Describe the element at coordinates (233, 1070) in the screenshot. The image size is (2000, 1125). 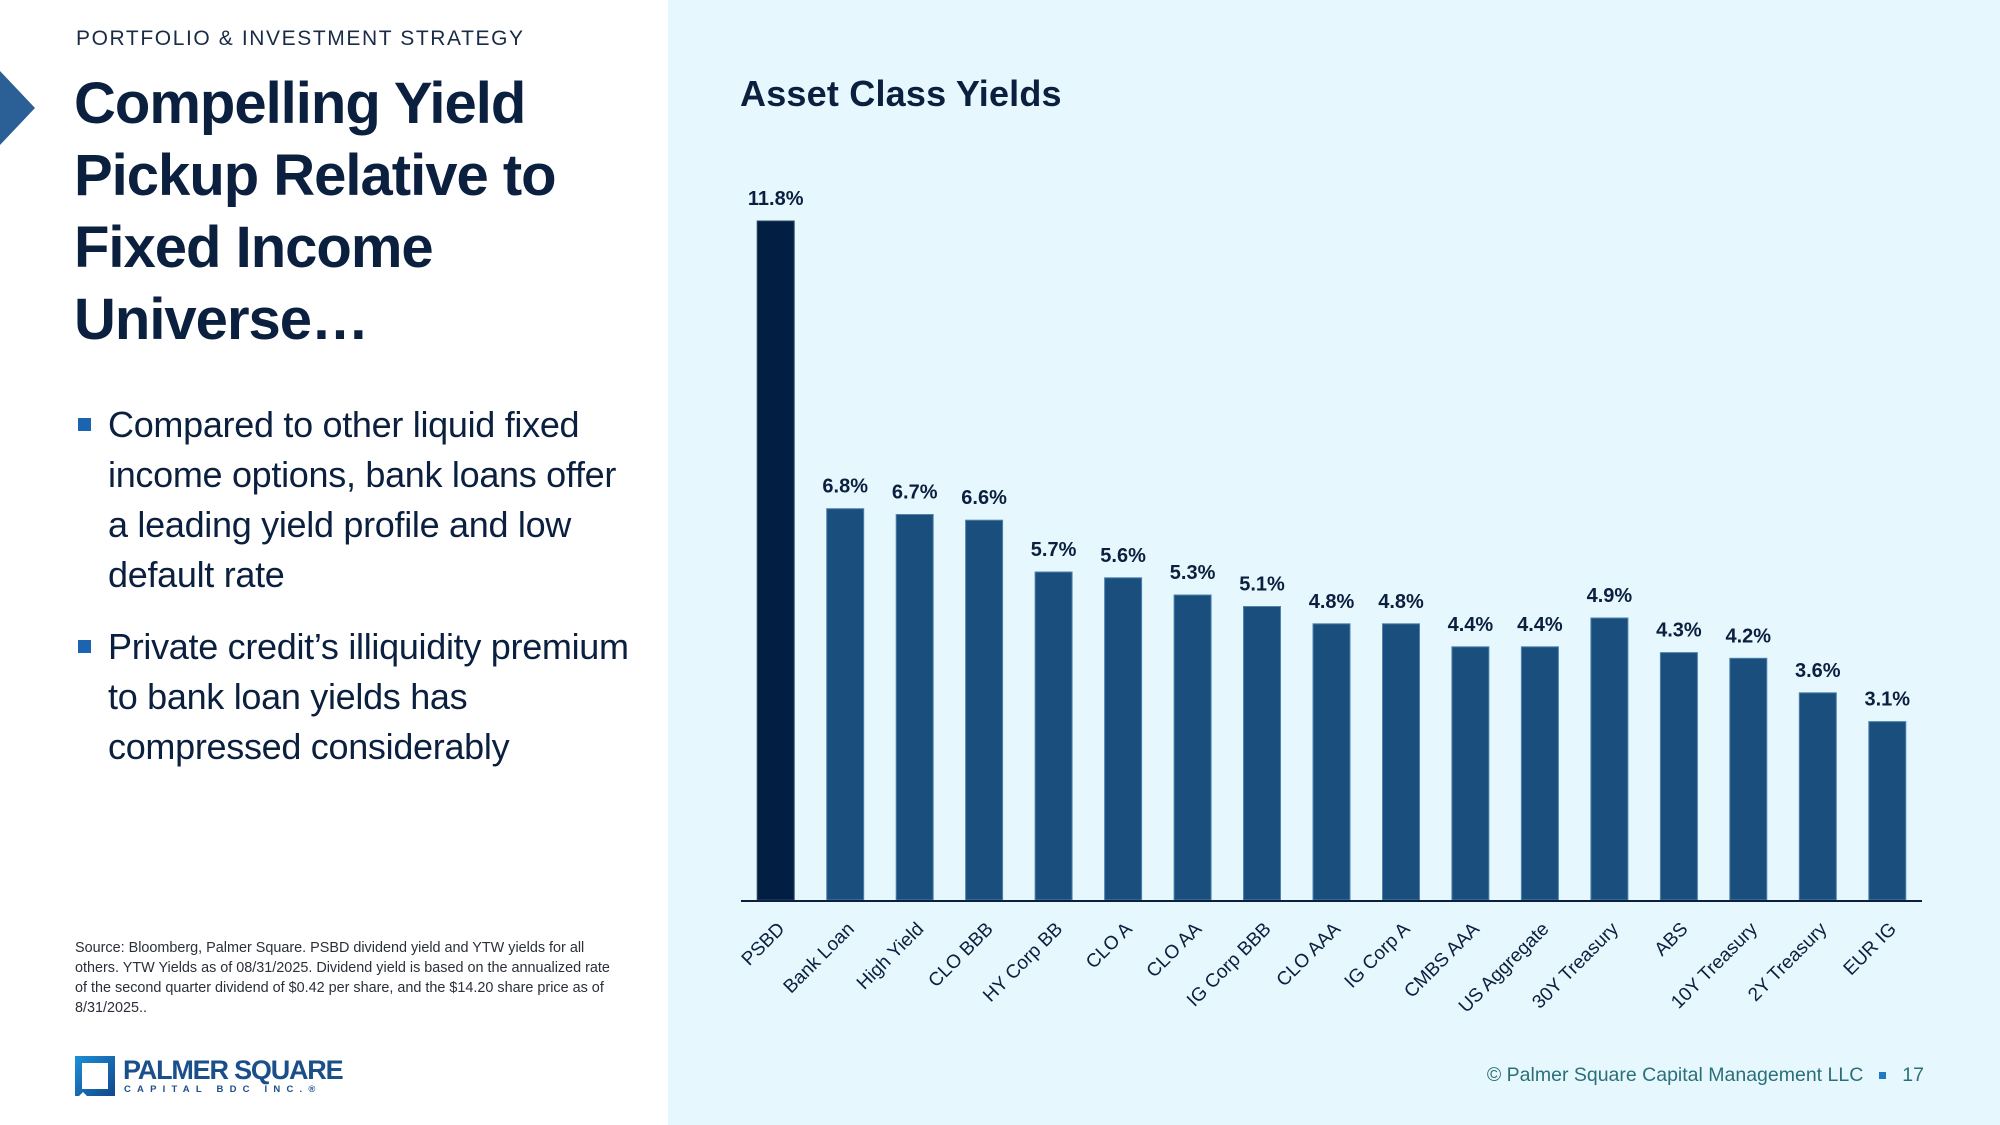
I see `logo-name: PALMER SQUARE` at that location.